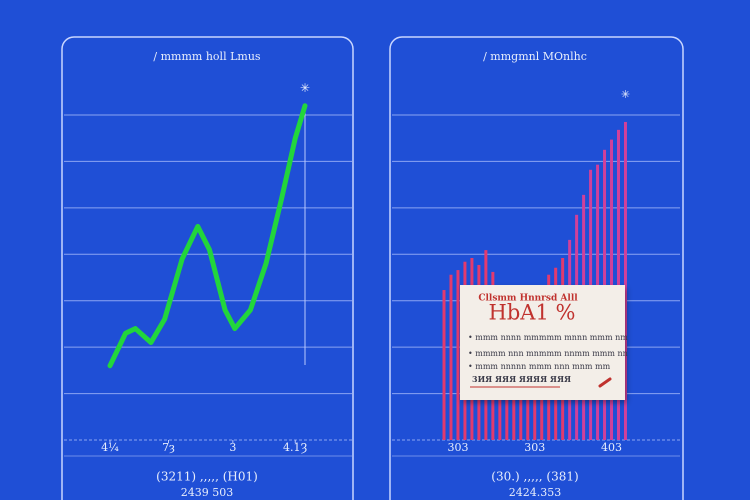  What do you see at coordinates (605, 382) in the screenshot?
I see `pen-icon` at bounding box center [605, 382].